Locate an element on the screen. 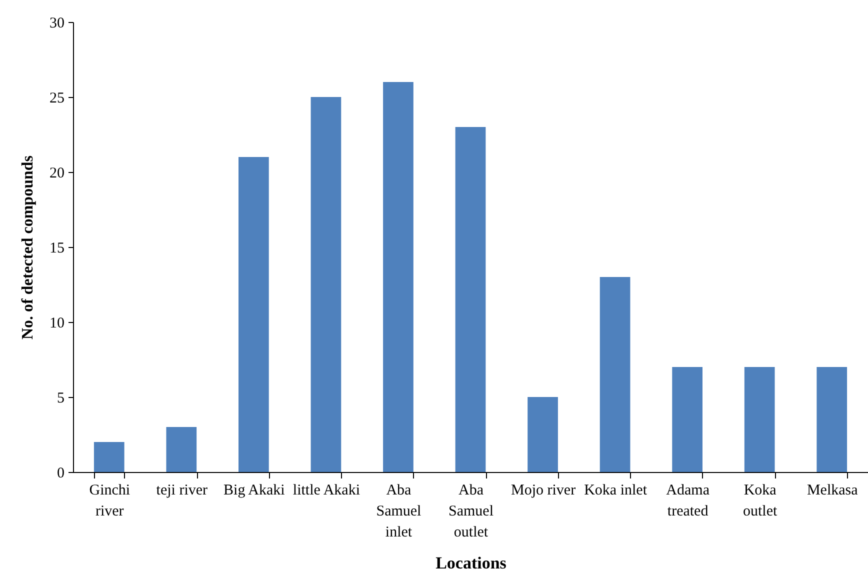 This screenshot has width=868, height=580. x-axis-title: Locations is located at coordinates (471, 563).